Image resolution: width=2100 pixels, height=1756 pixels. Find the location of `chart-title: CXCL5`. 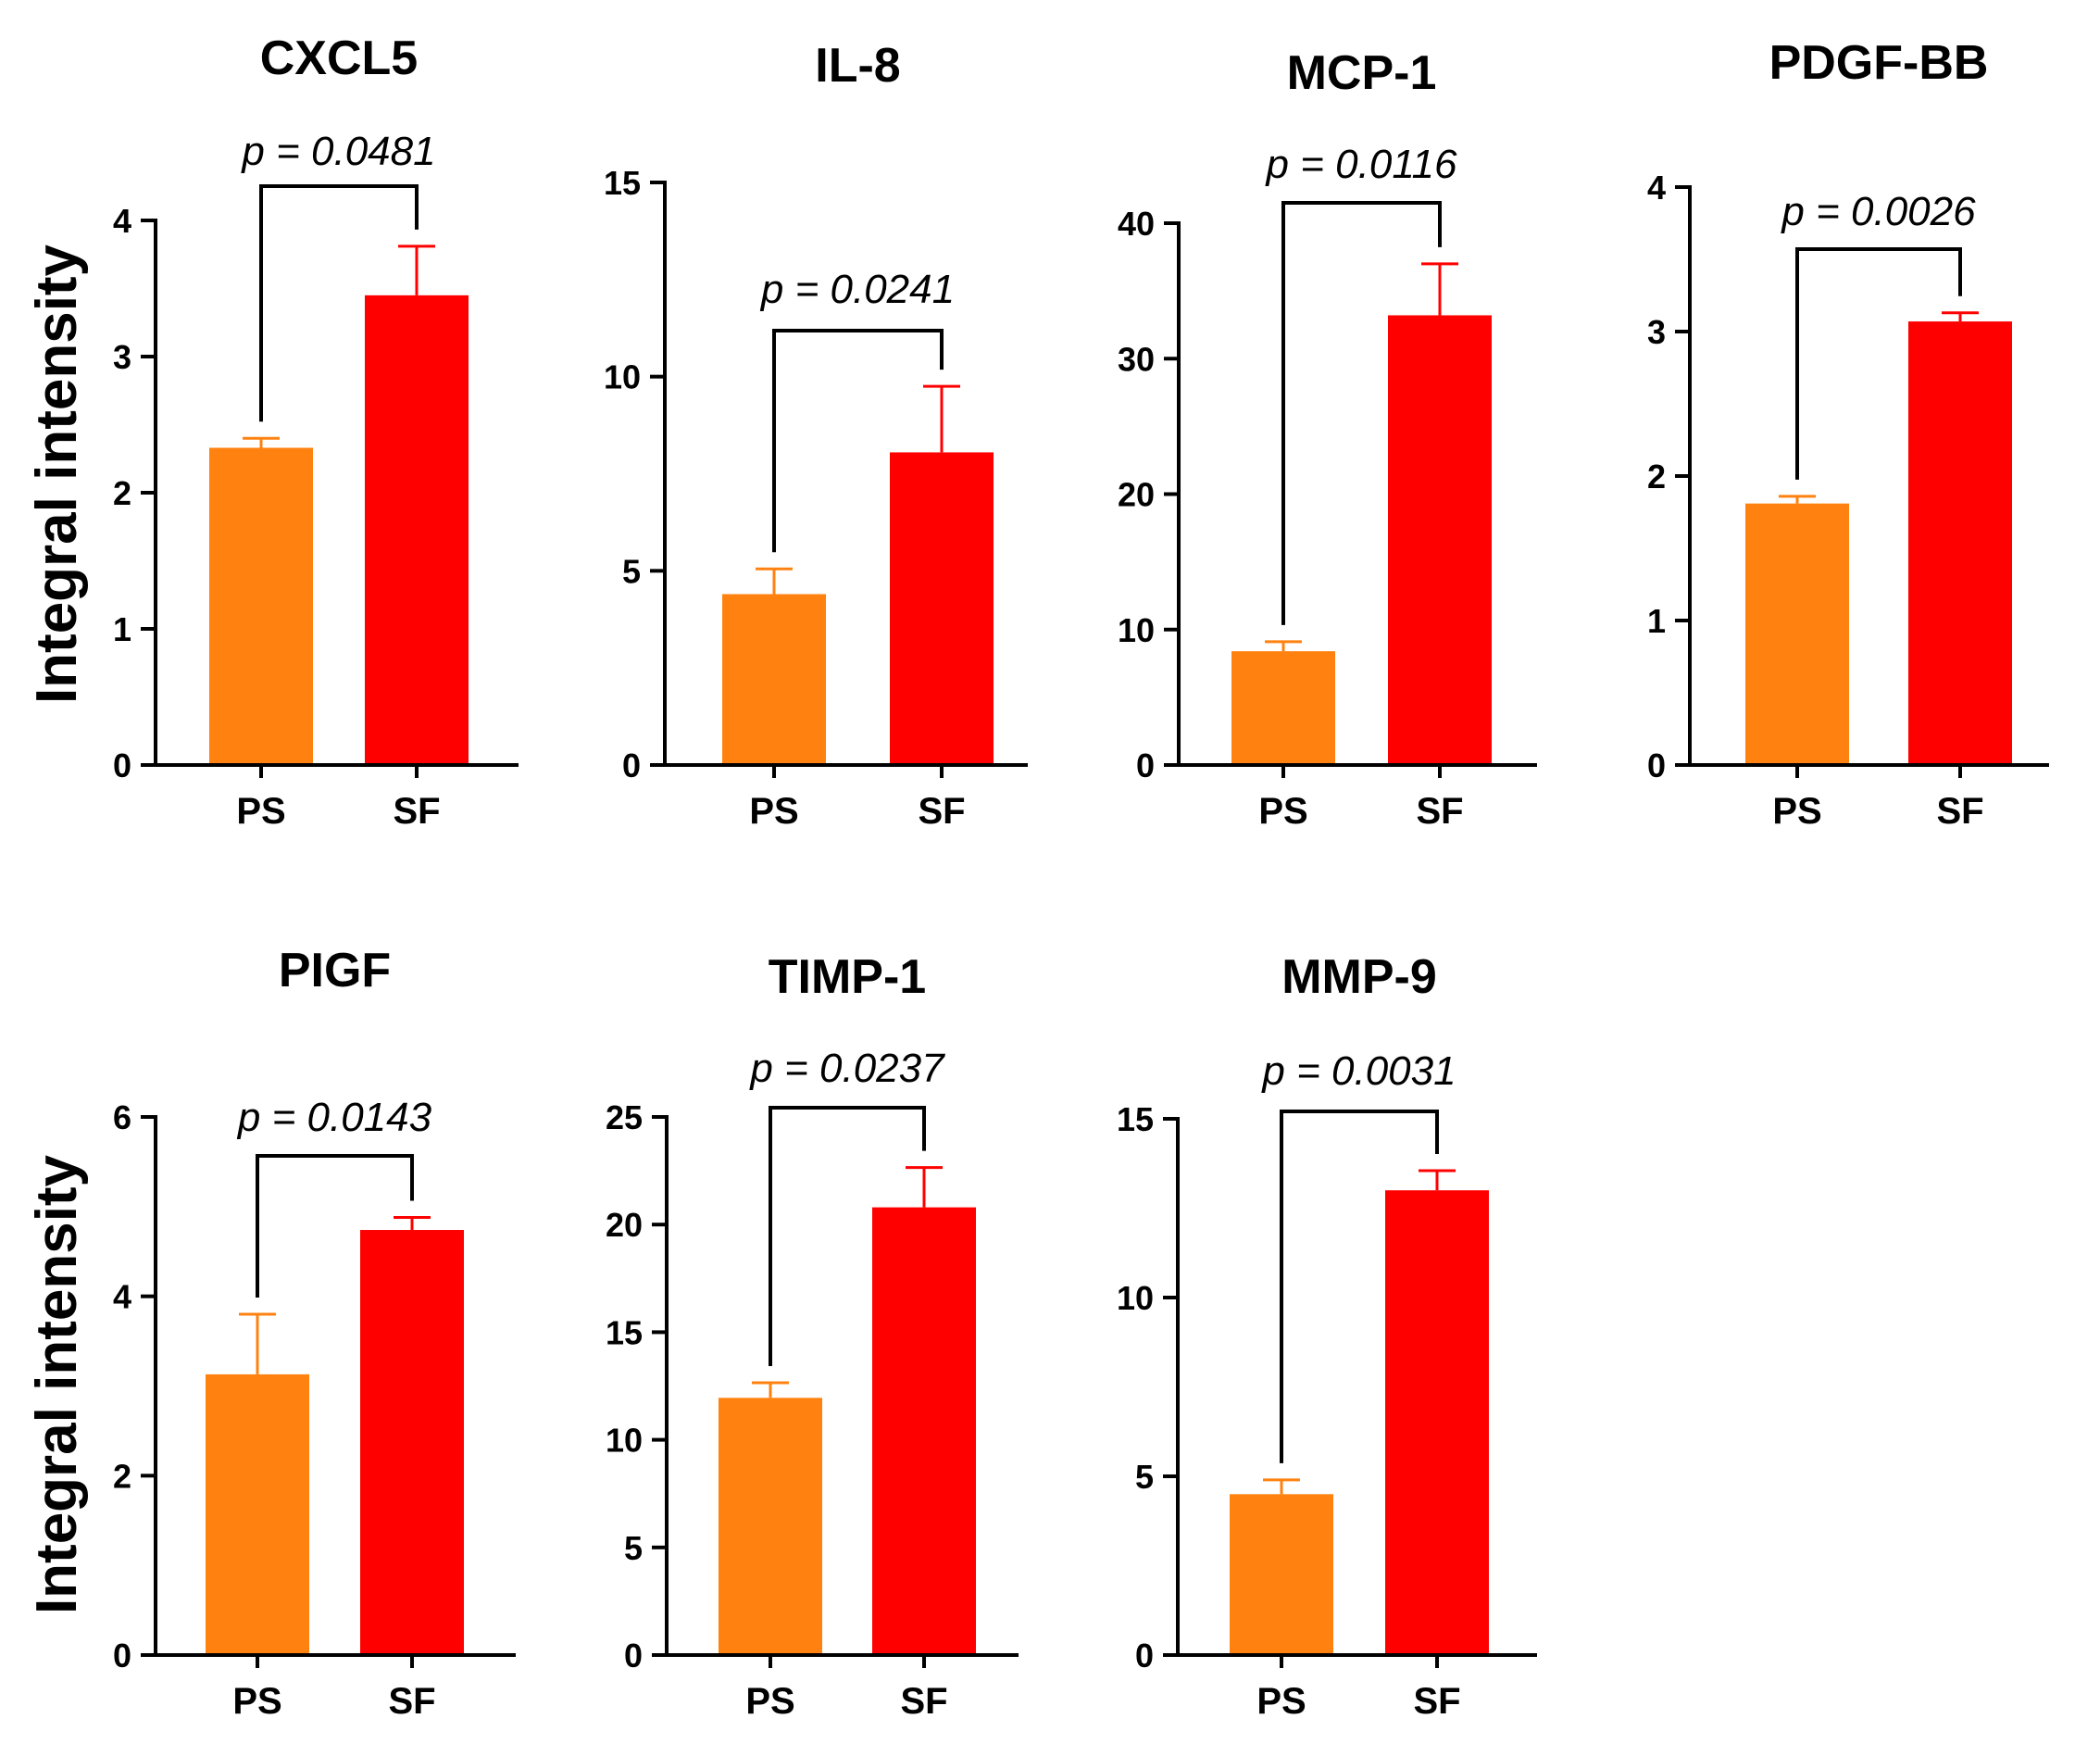

chart-title: CXCL5 is located at coordinates (339, 58).